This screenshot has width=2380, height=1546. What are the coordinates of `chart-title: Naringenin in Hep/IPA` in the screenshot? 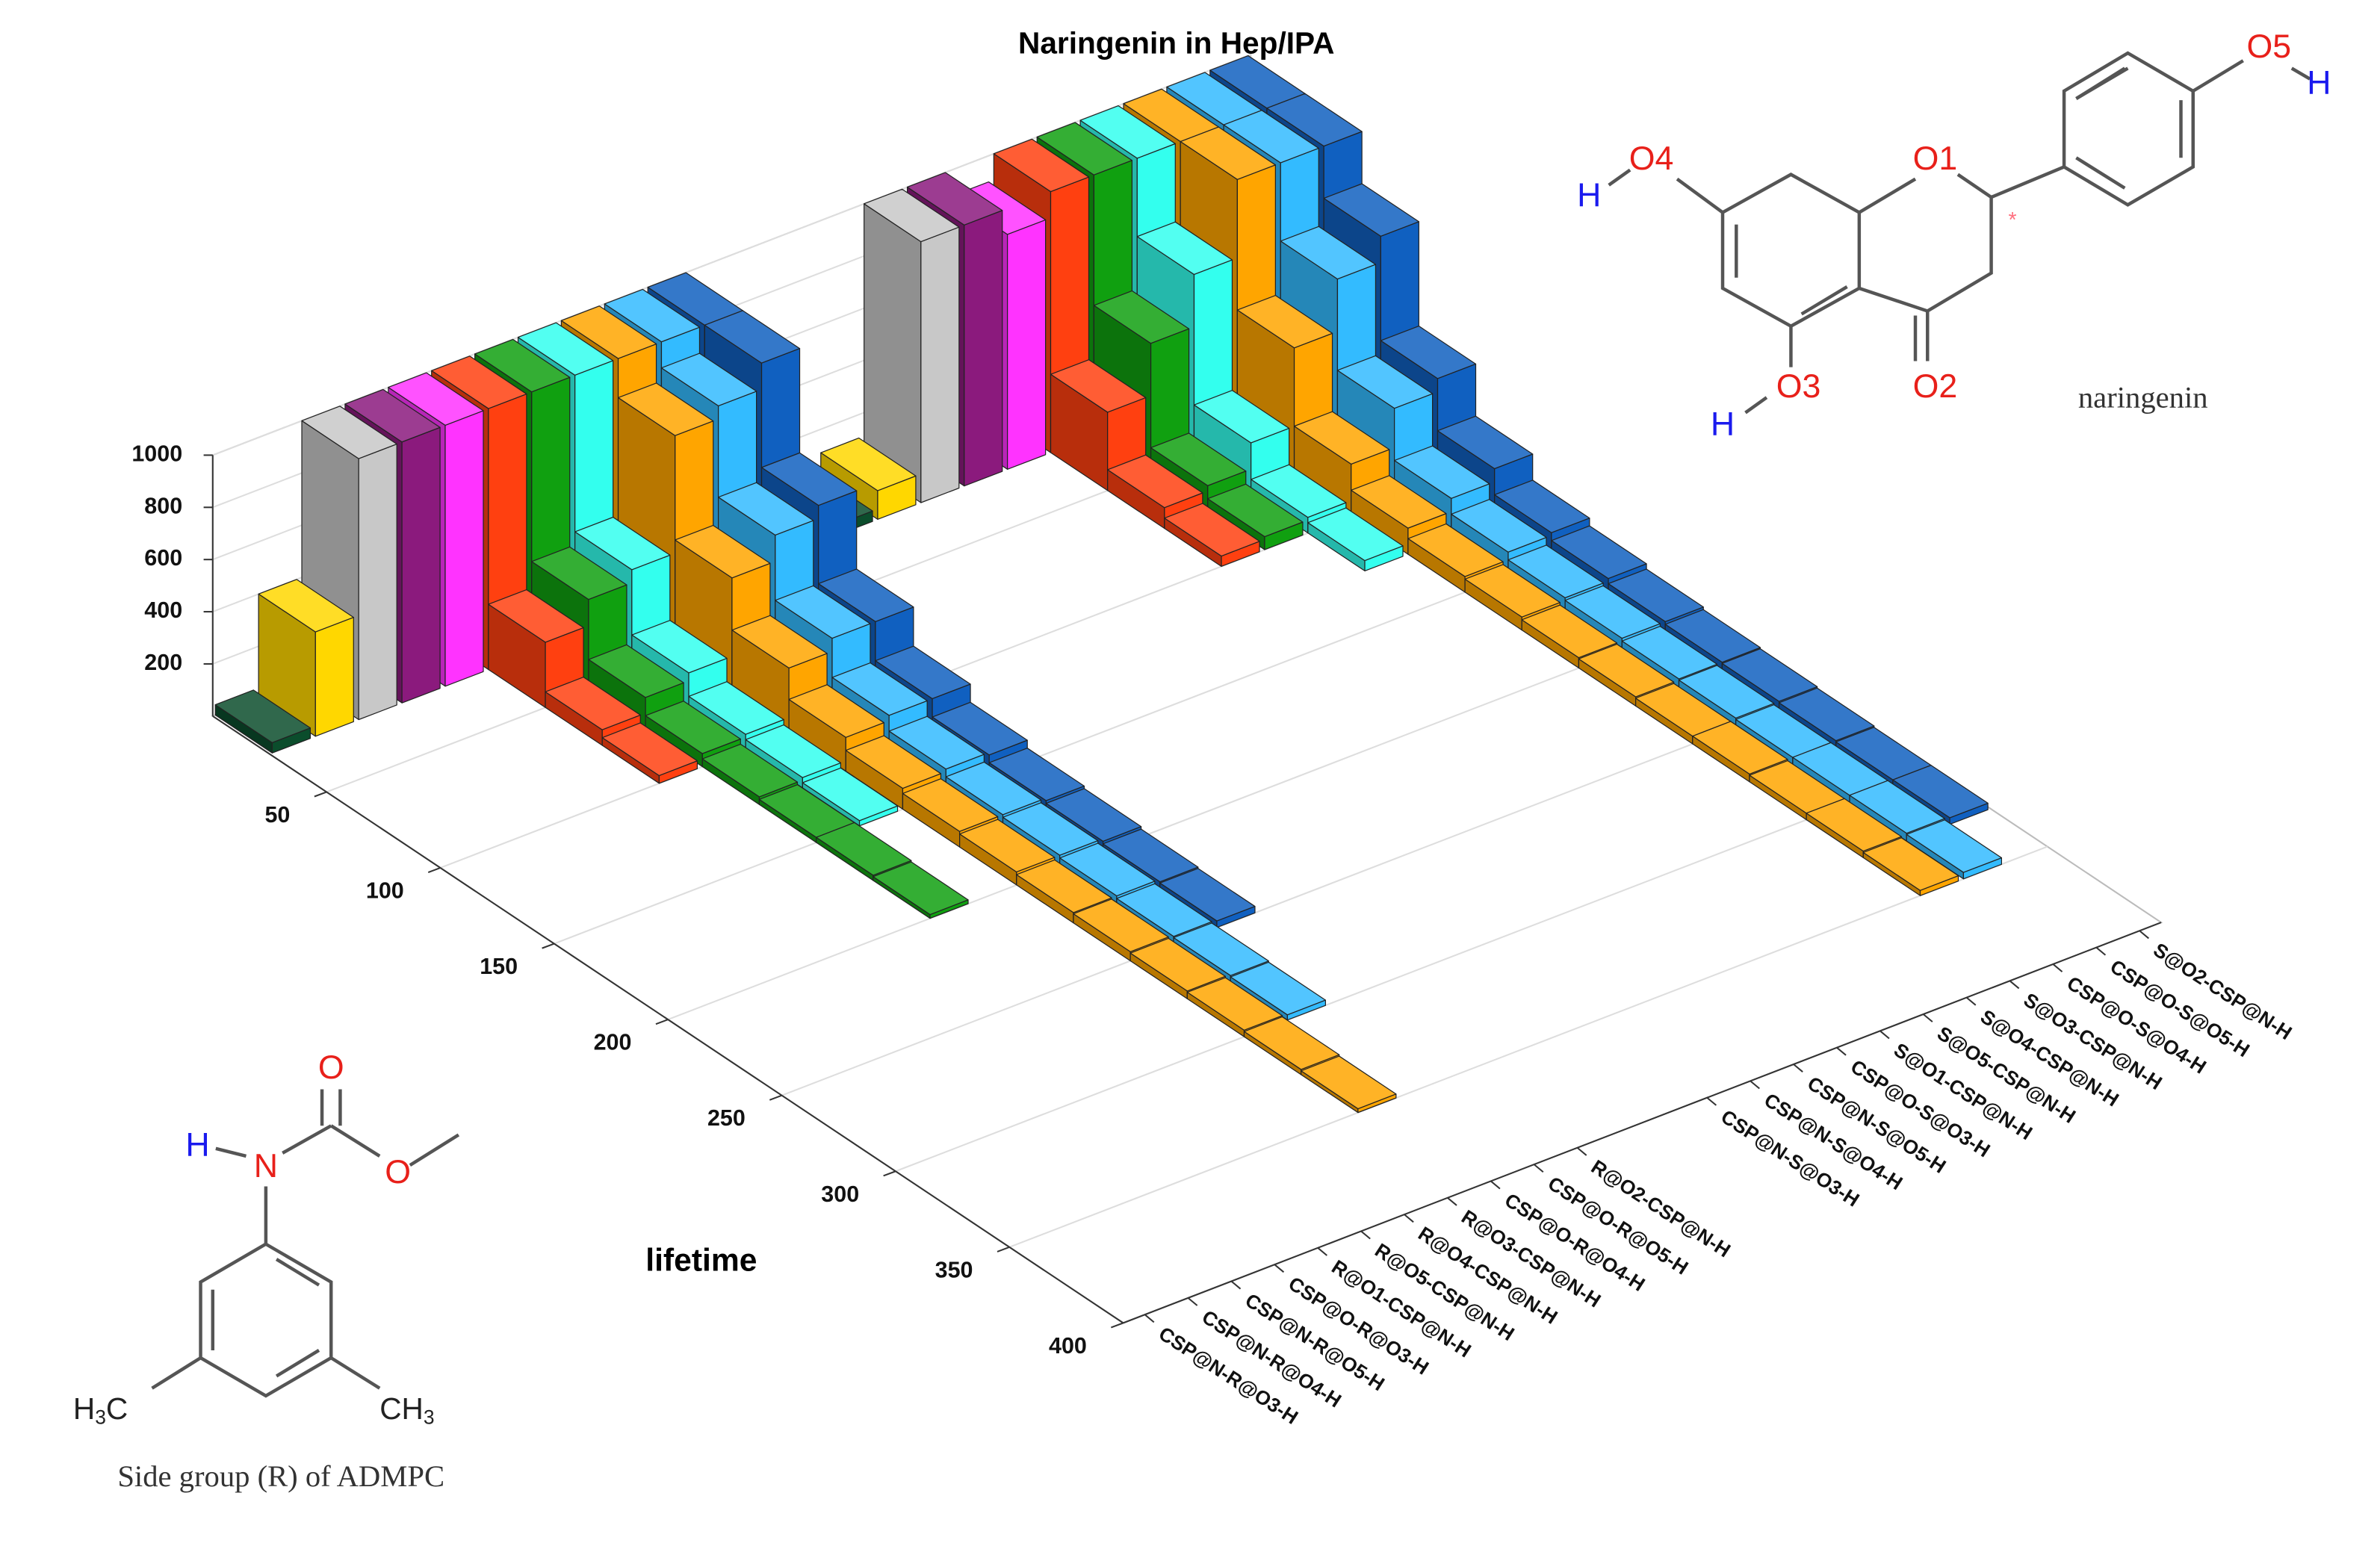 It's located at (1176, 43).